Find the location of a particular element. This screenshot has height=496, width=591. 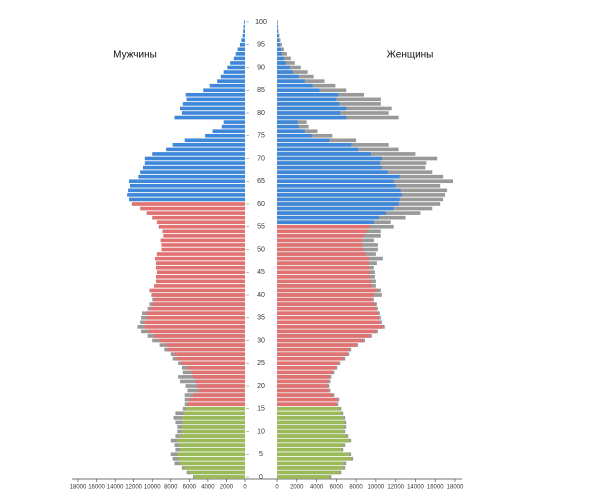

y-tick-label: 5 is located at coordinates (261, 454).